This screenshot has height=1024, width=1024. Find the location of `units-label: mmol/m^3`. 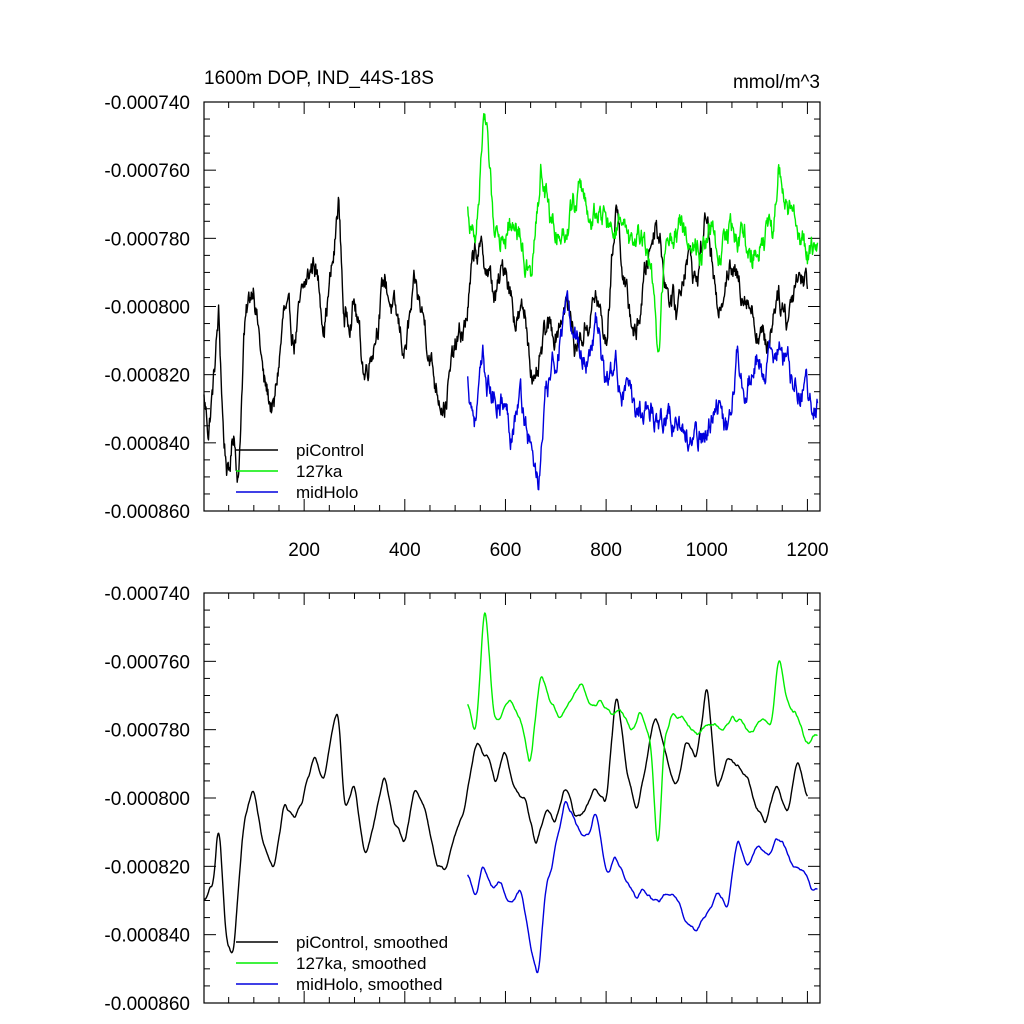

units-label: mmol/m^3 is located at coordinates (776, 82).